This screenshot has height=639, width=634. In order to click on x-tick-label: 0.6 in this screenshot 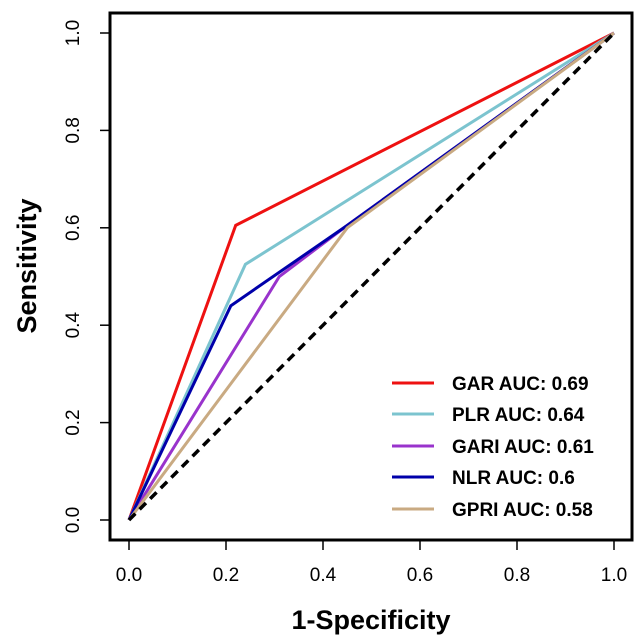, I will do `click(420, 575)`.